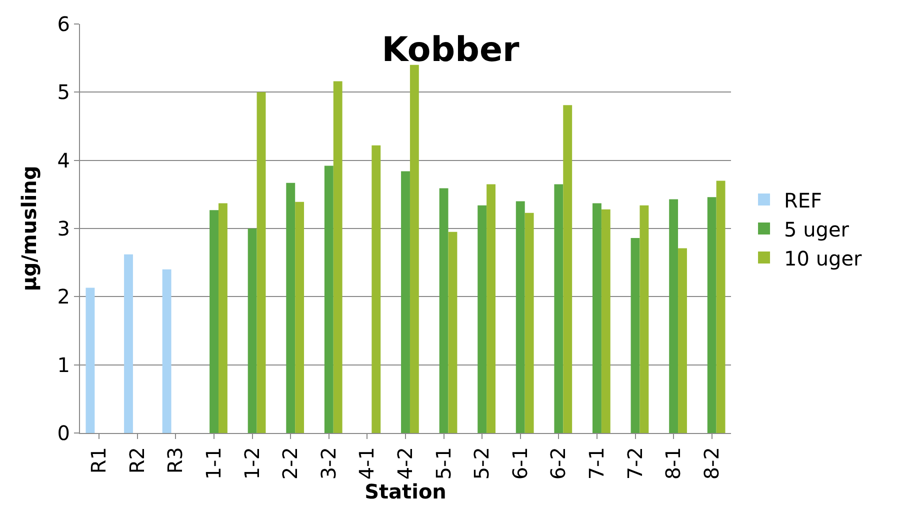  I want to click on x-tick-label: 2-2, so click(290, 463).